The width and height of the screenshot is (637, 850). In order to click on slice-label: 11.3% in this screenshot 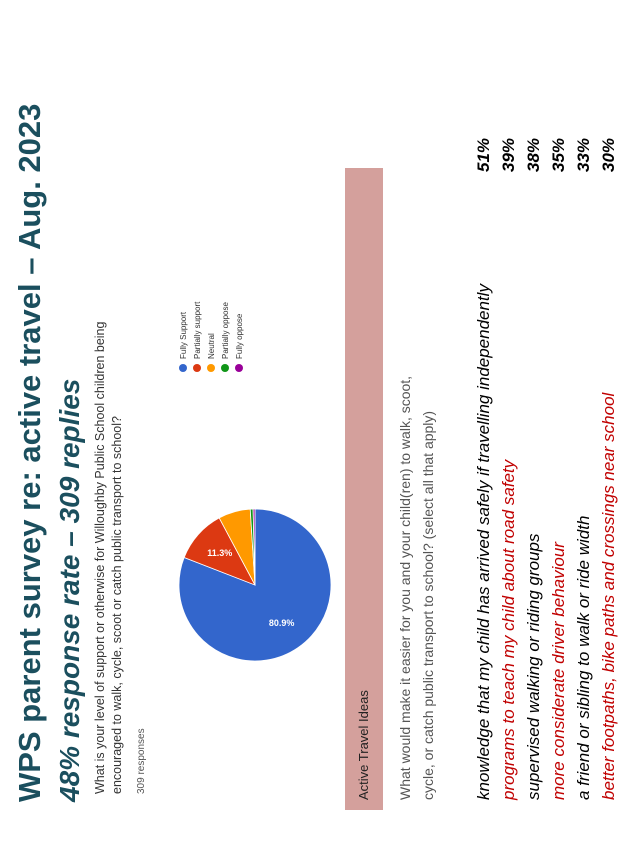, I will do `click(219, 553)`.